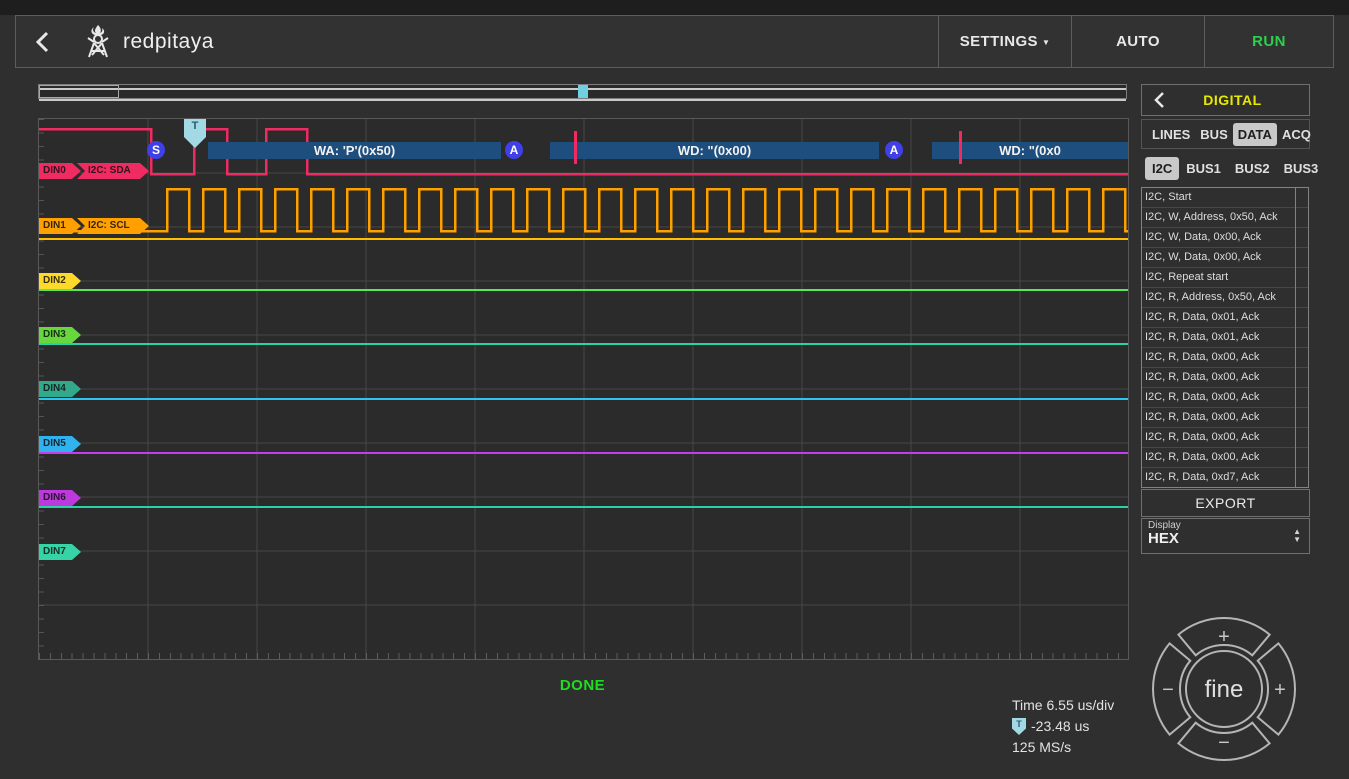 The width and height of the screenshot is (1349, 779). Describe the element at coordinates (1225, 100) in the screenshot. I see `sidebar-header: DIGITAL` at that location.